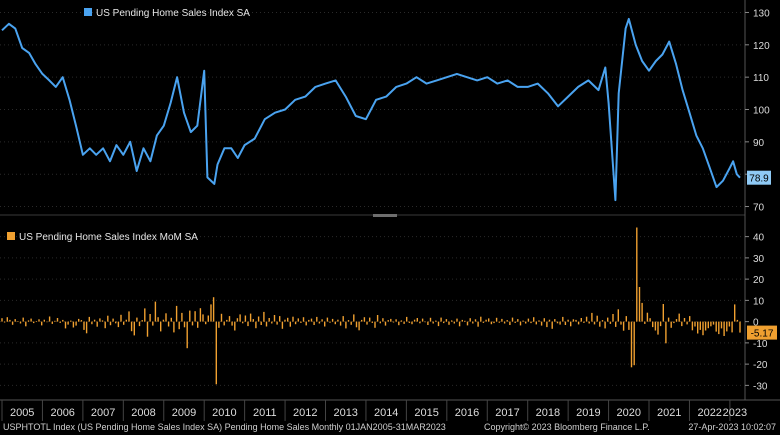  What do you see at coordinates (167, 13) in the screenshot?
I see `index-legend: US Pending Home Sales Index SA` at bounding box center [167, 13].